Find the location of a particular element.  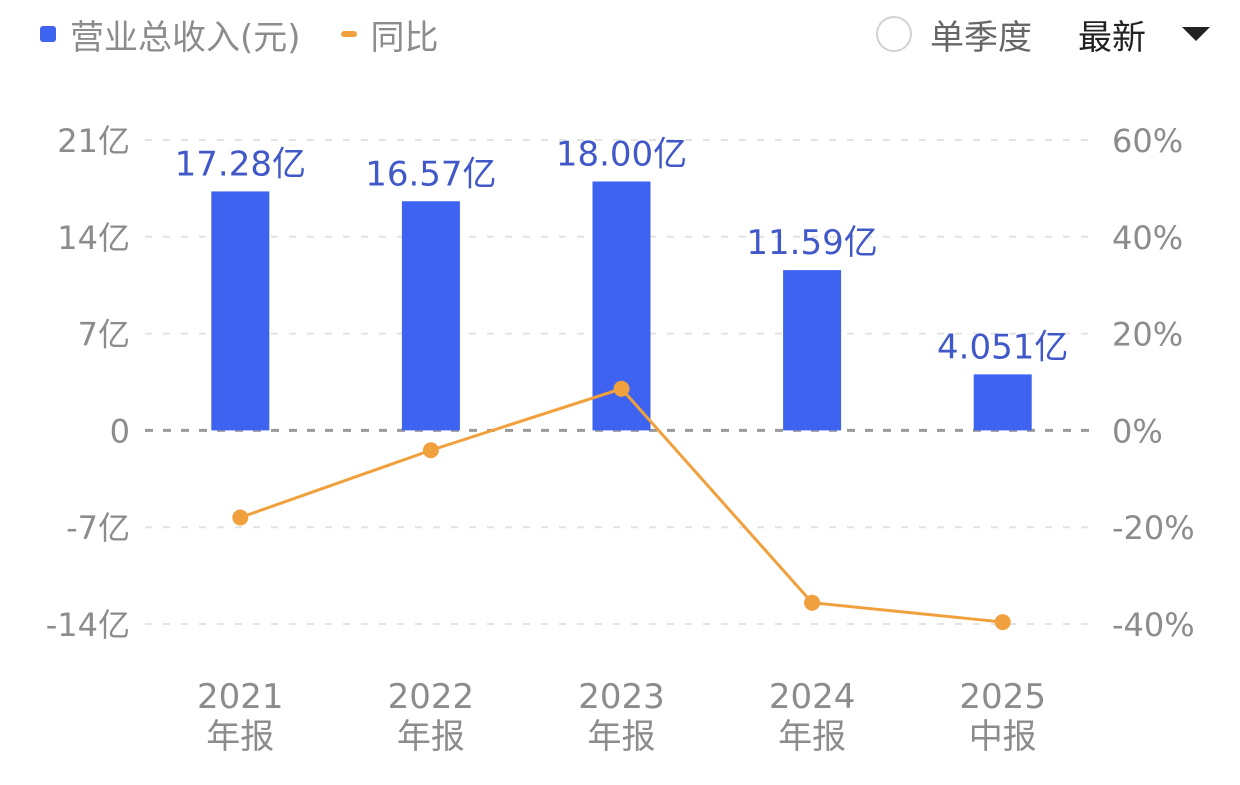

x-axis-year-label: 2025 is located at coordinates (1002, 697).